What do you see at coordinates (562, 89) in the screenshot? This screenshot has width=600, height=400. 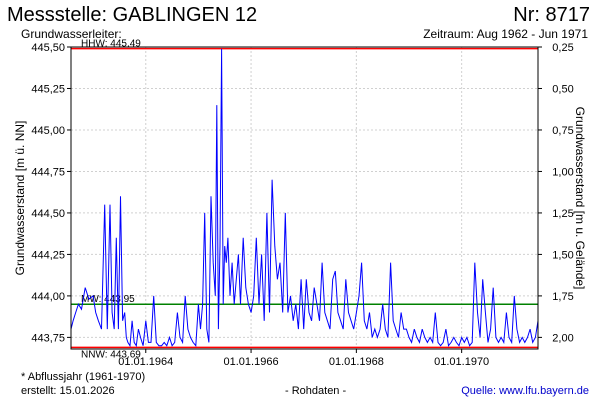 I see `right-tick-label: 0,50` at bounding box center [562, 89].